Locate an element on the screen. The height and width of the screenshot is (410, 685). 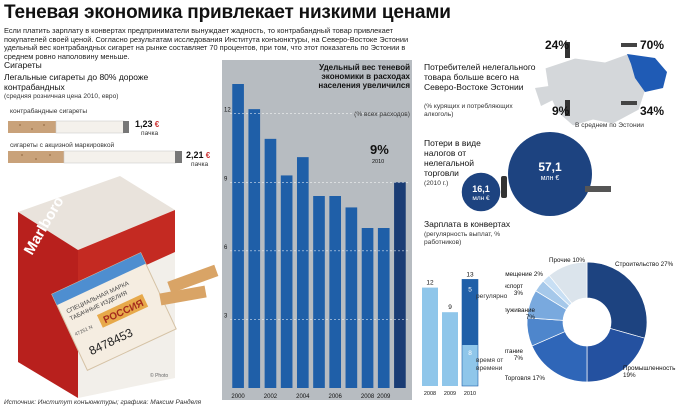
shadow-last-year: 2010 is located at coordinates (378, 162).